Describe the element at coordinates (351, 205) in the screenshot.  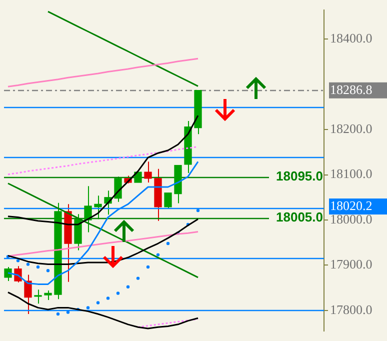
I see `text: 18020.2` at that location.